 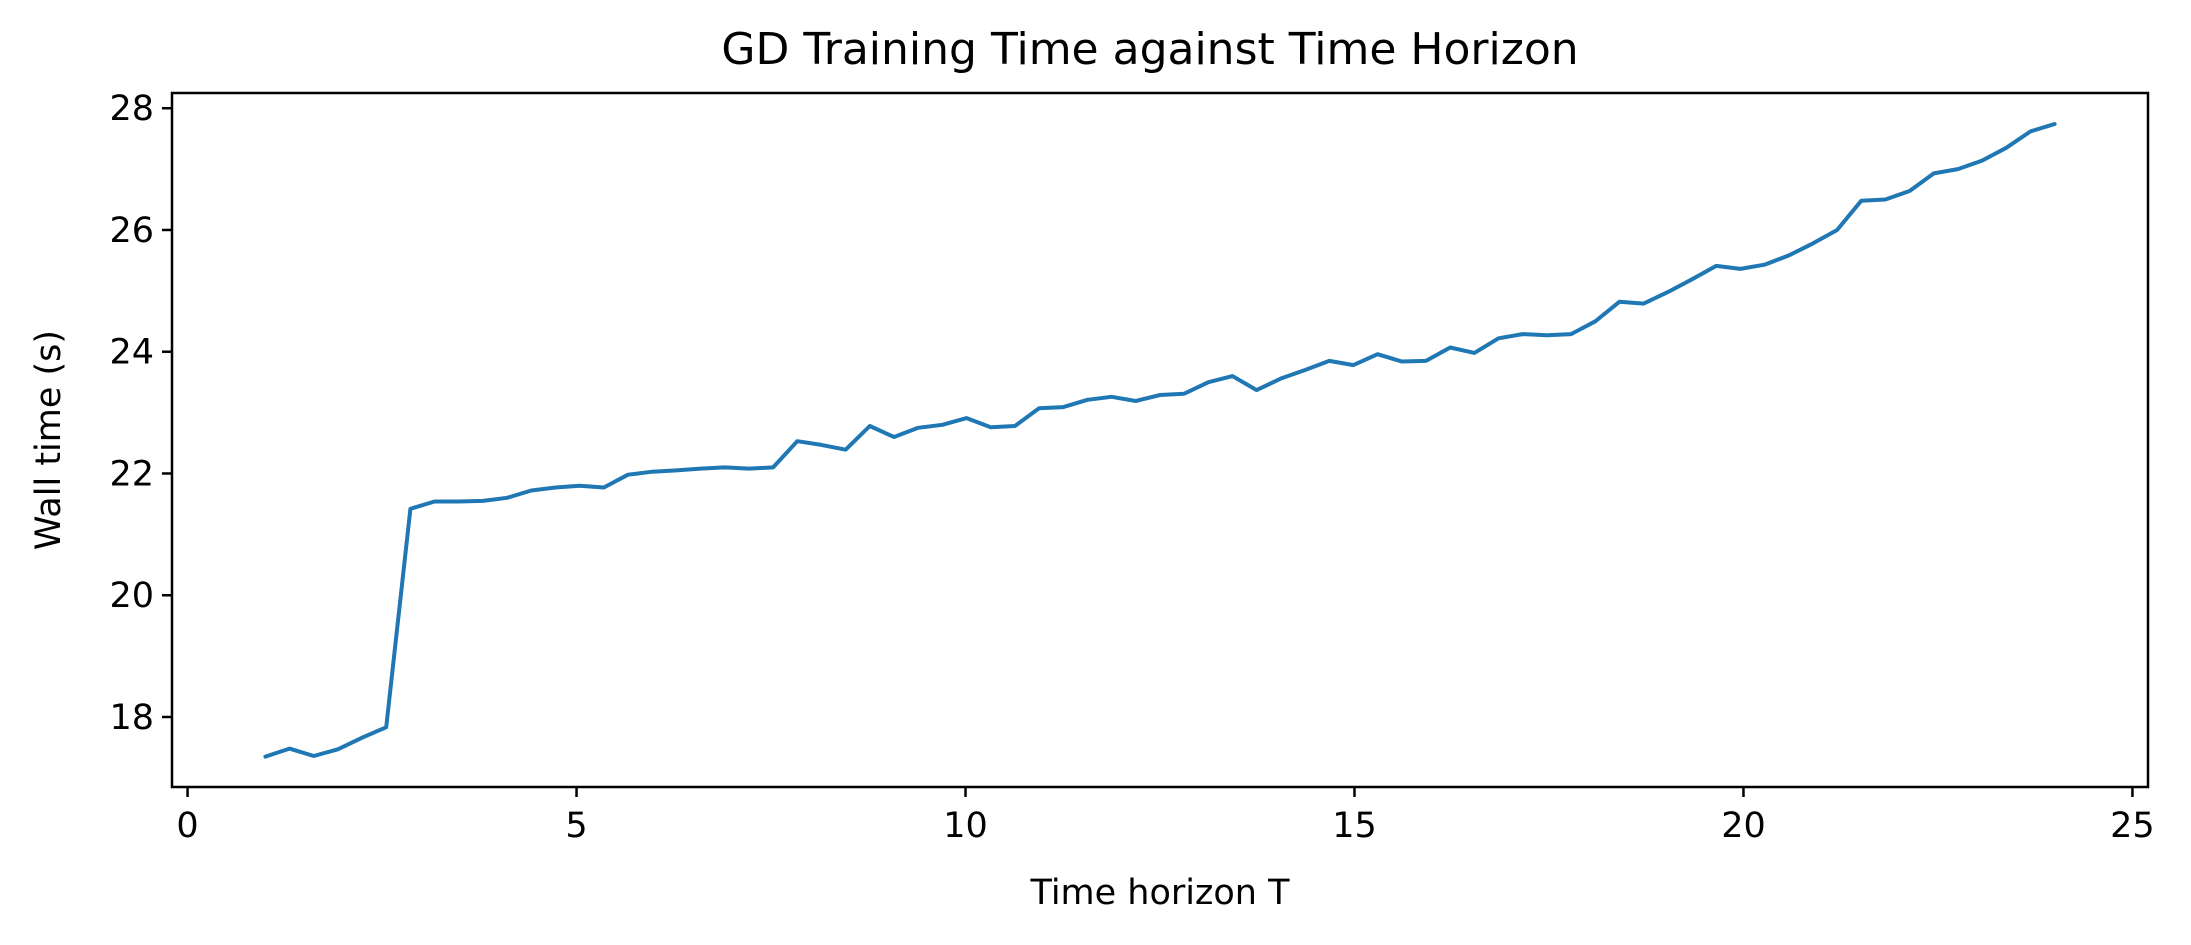 What do you see at coordinates (1160, 893) in the screenshot?
I see `x-axis-label: Time horizon T` at bounding box center [1160, 893].